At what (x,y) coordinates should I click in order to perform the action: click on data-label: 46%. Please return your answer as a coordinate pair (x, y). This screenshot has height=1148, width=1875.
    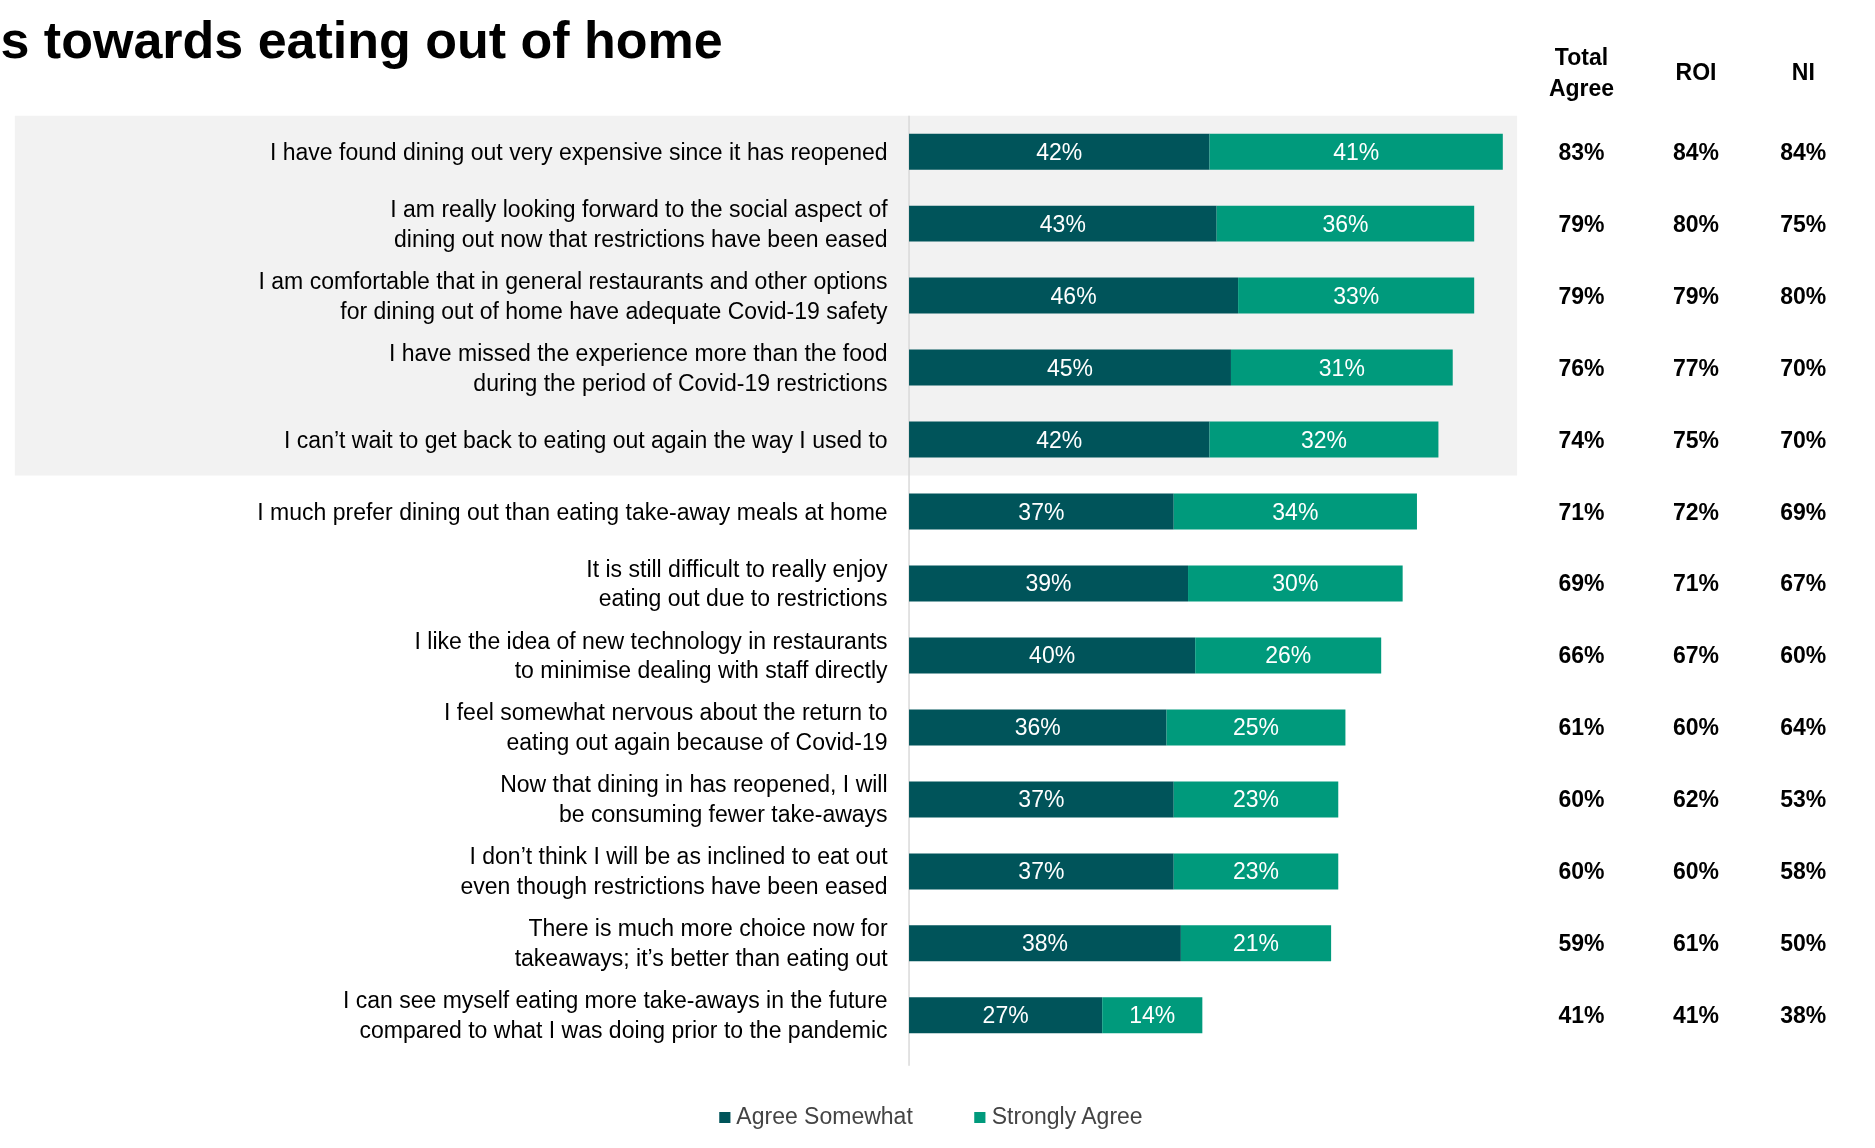
    Looking at the image, I should click on (1073, 295).